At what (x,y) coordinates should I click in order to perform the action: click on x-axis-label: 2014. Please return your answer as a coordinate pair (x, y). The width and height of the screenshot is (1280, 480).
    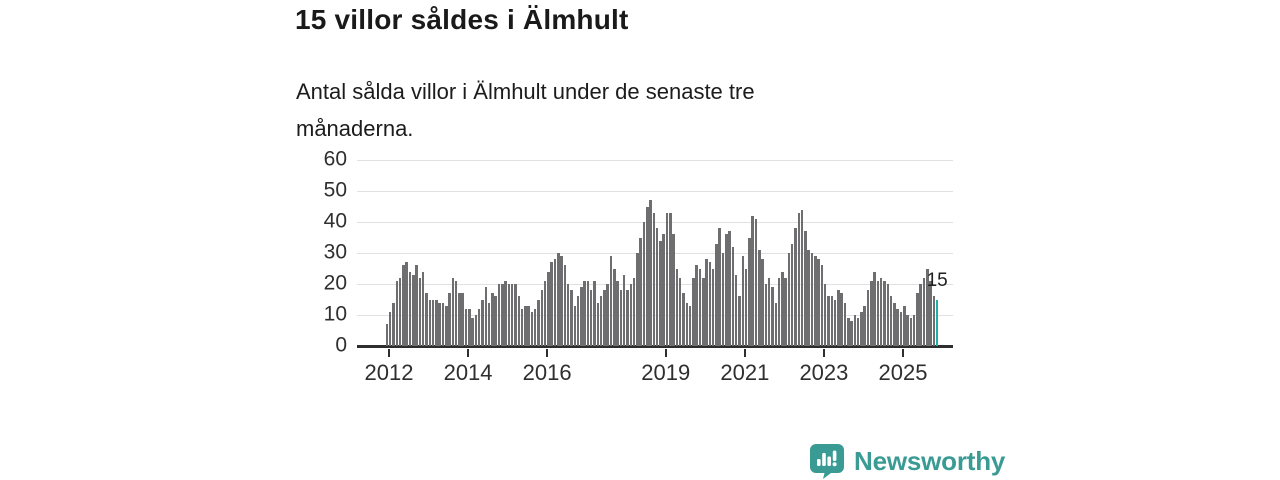
    Looking at the image, I should click on (468, 372).